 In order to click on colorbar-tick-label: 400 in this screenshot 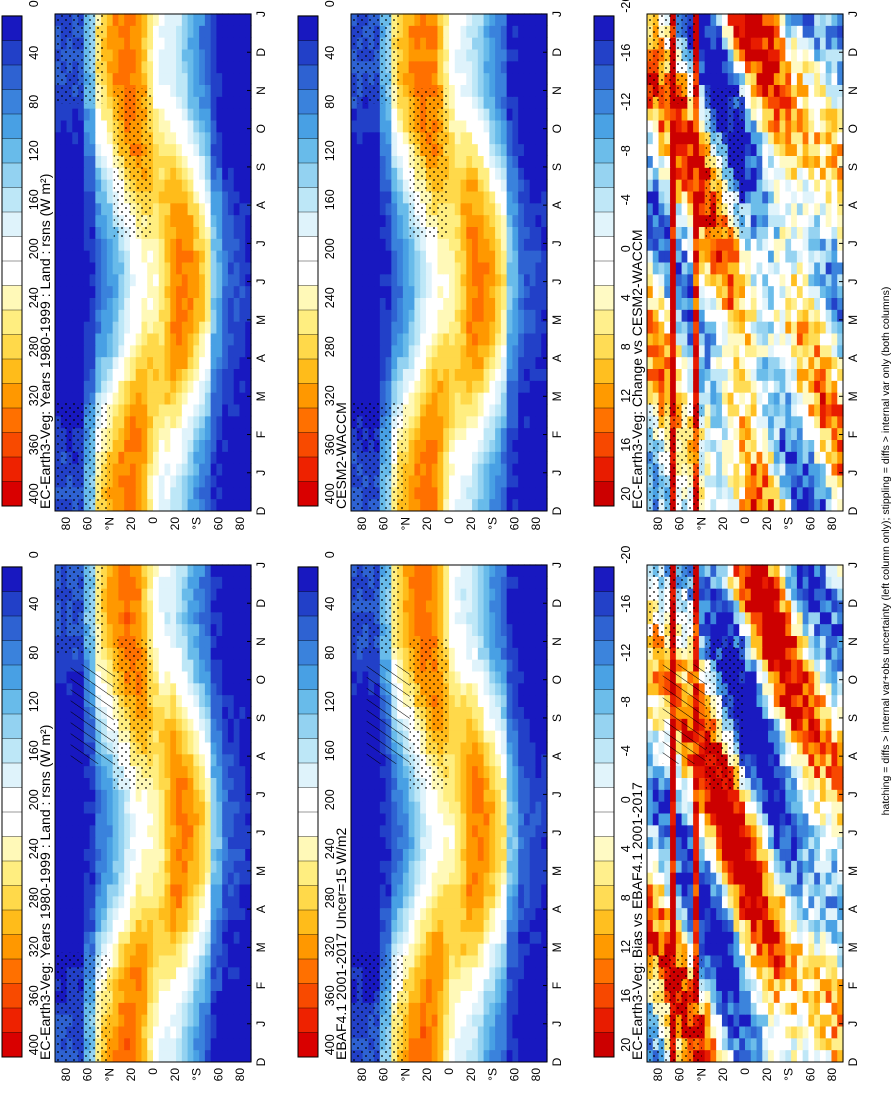, I will do `click(330, 1044)`.